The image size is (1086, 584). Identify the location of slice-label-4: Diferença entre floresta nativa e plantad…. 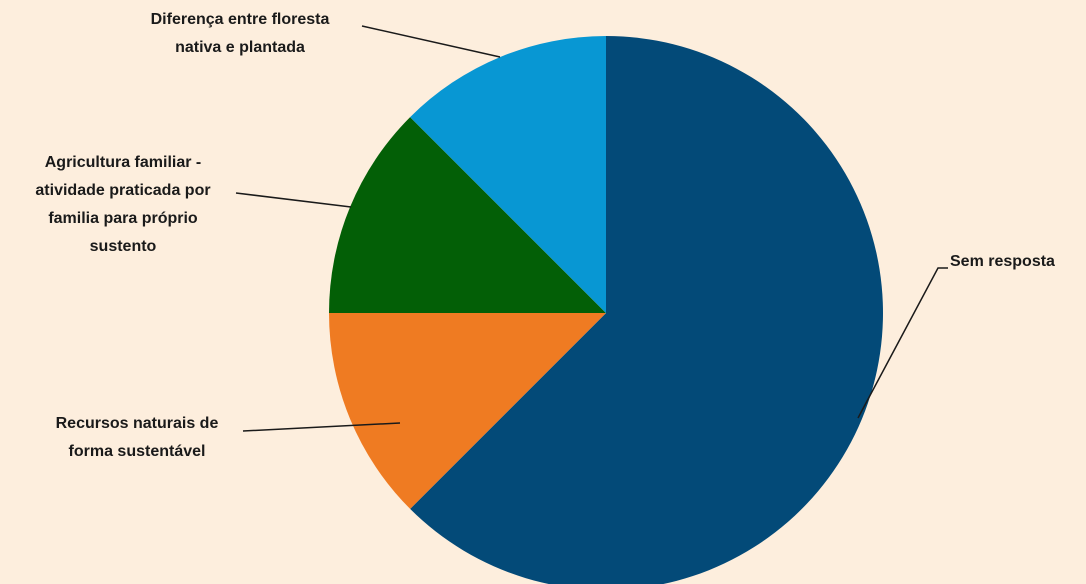
(240, 33).